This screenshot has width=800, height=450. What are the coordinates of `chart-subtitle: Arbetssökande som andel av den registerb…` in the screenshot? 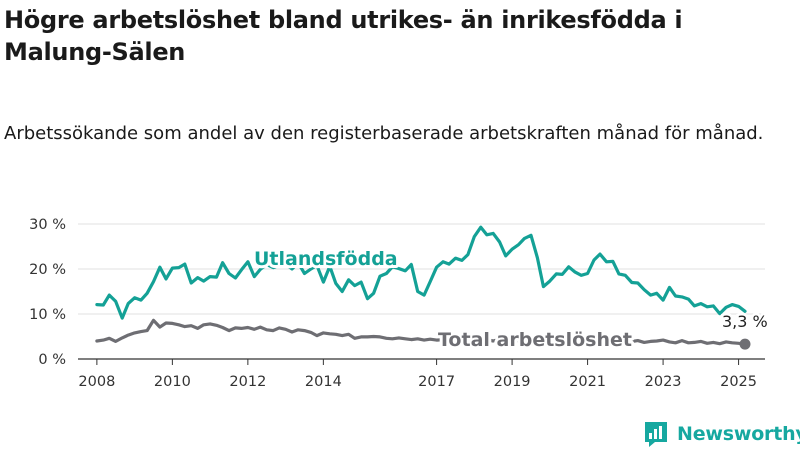 It's located at (384, 133).